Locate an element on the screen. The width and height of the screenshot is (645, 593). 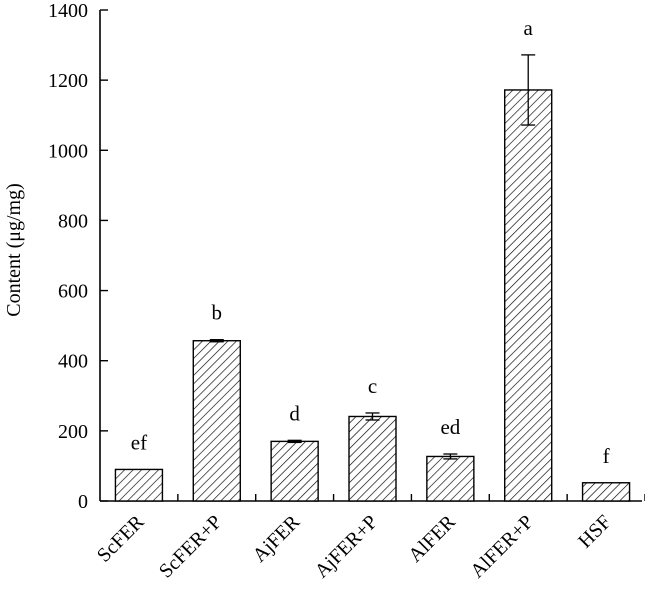
y-tick-label: 400 is located at coordinates (73, 362).